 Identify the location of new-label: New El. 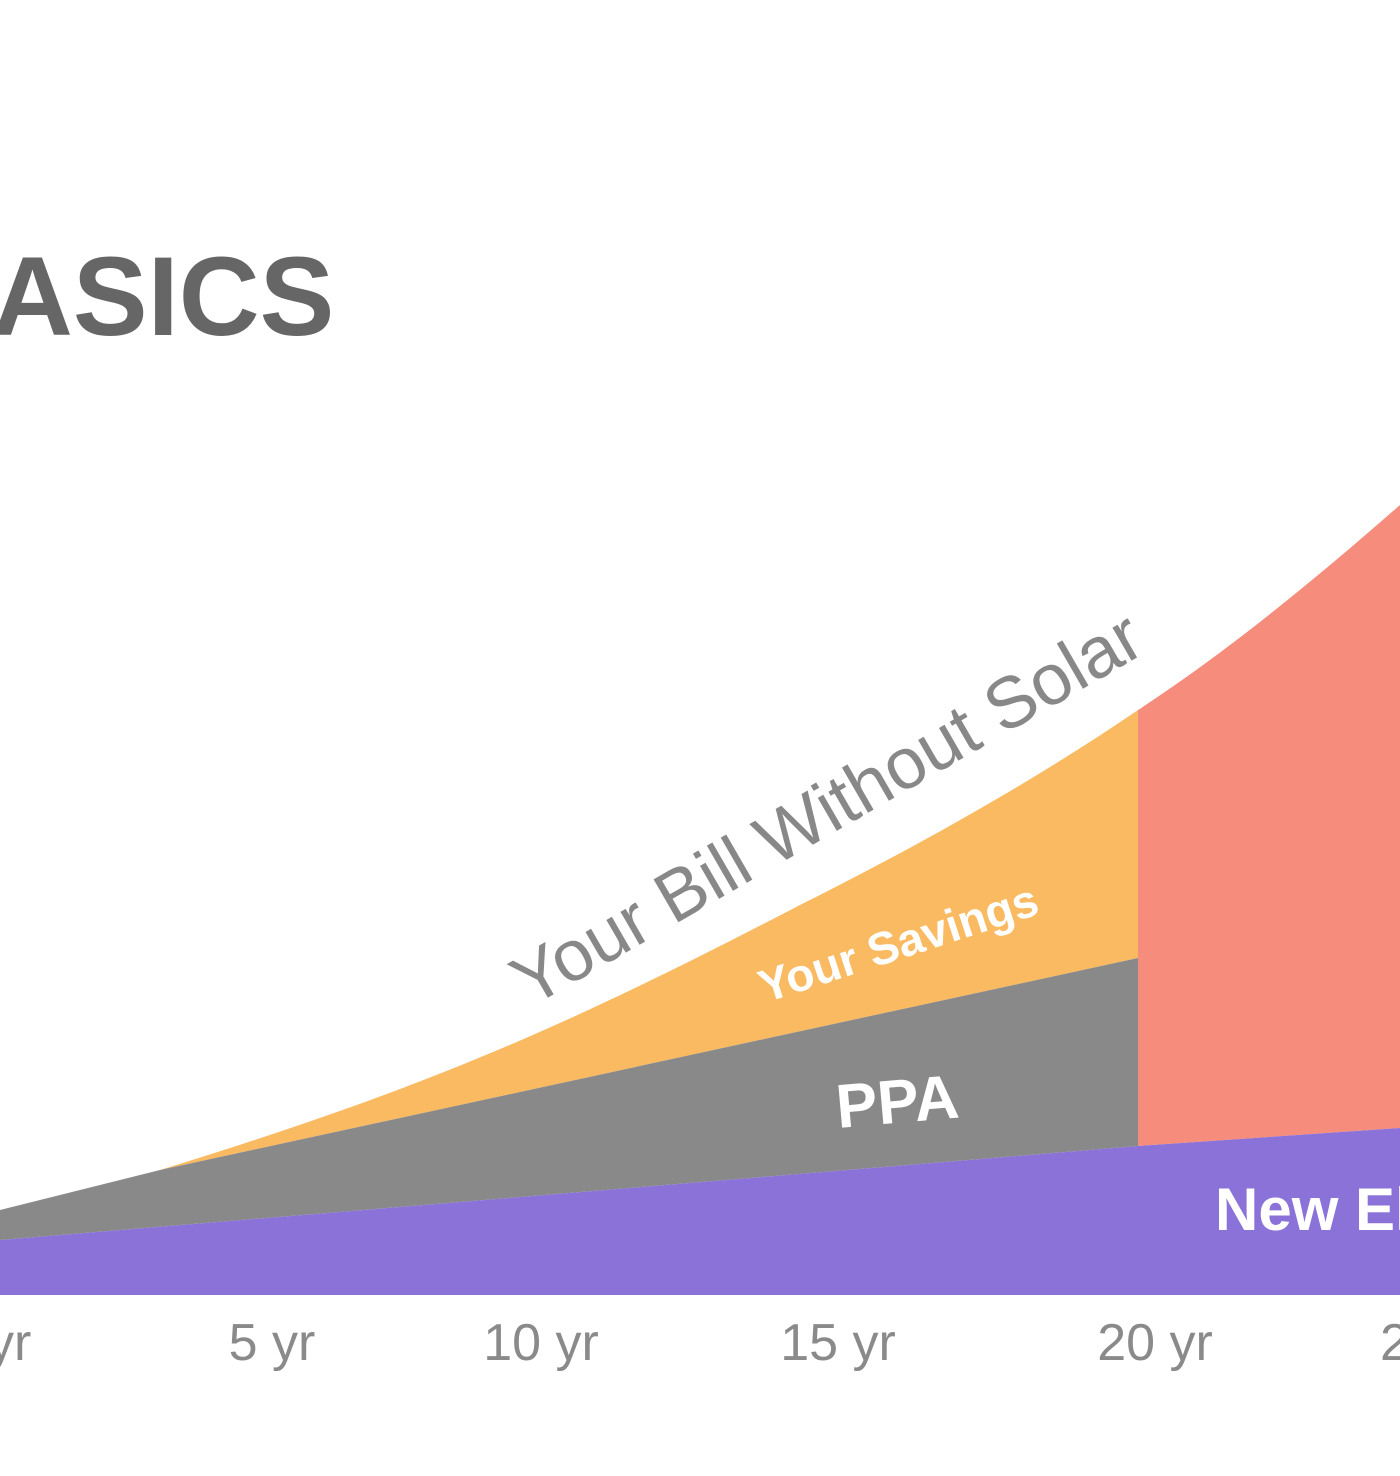
(1307, 1209).